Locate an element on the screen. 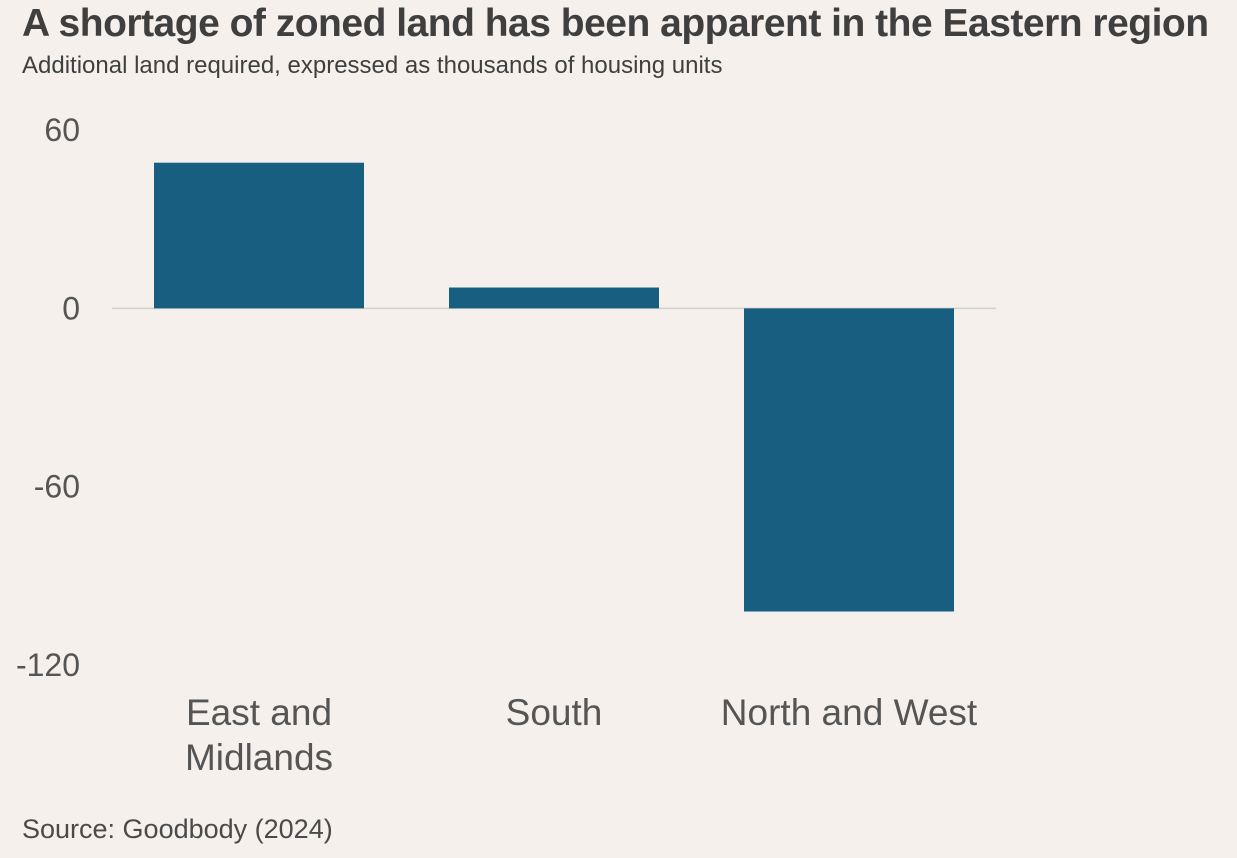 The width and height of the screenshot is (1237, 858). y-tick-label: 0 is located at coordinates (71, 308).